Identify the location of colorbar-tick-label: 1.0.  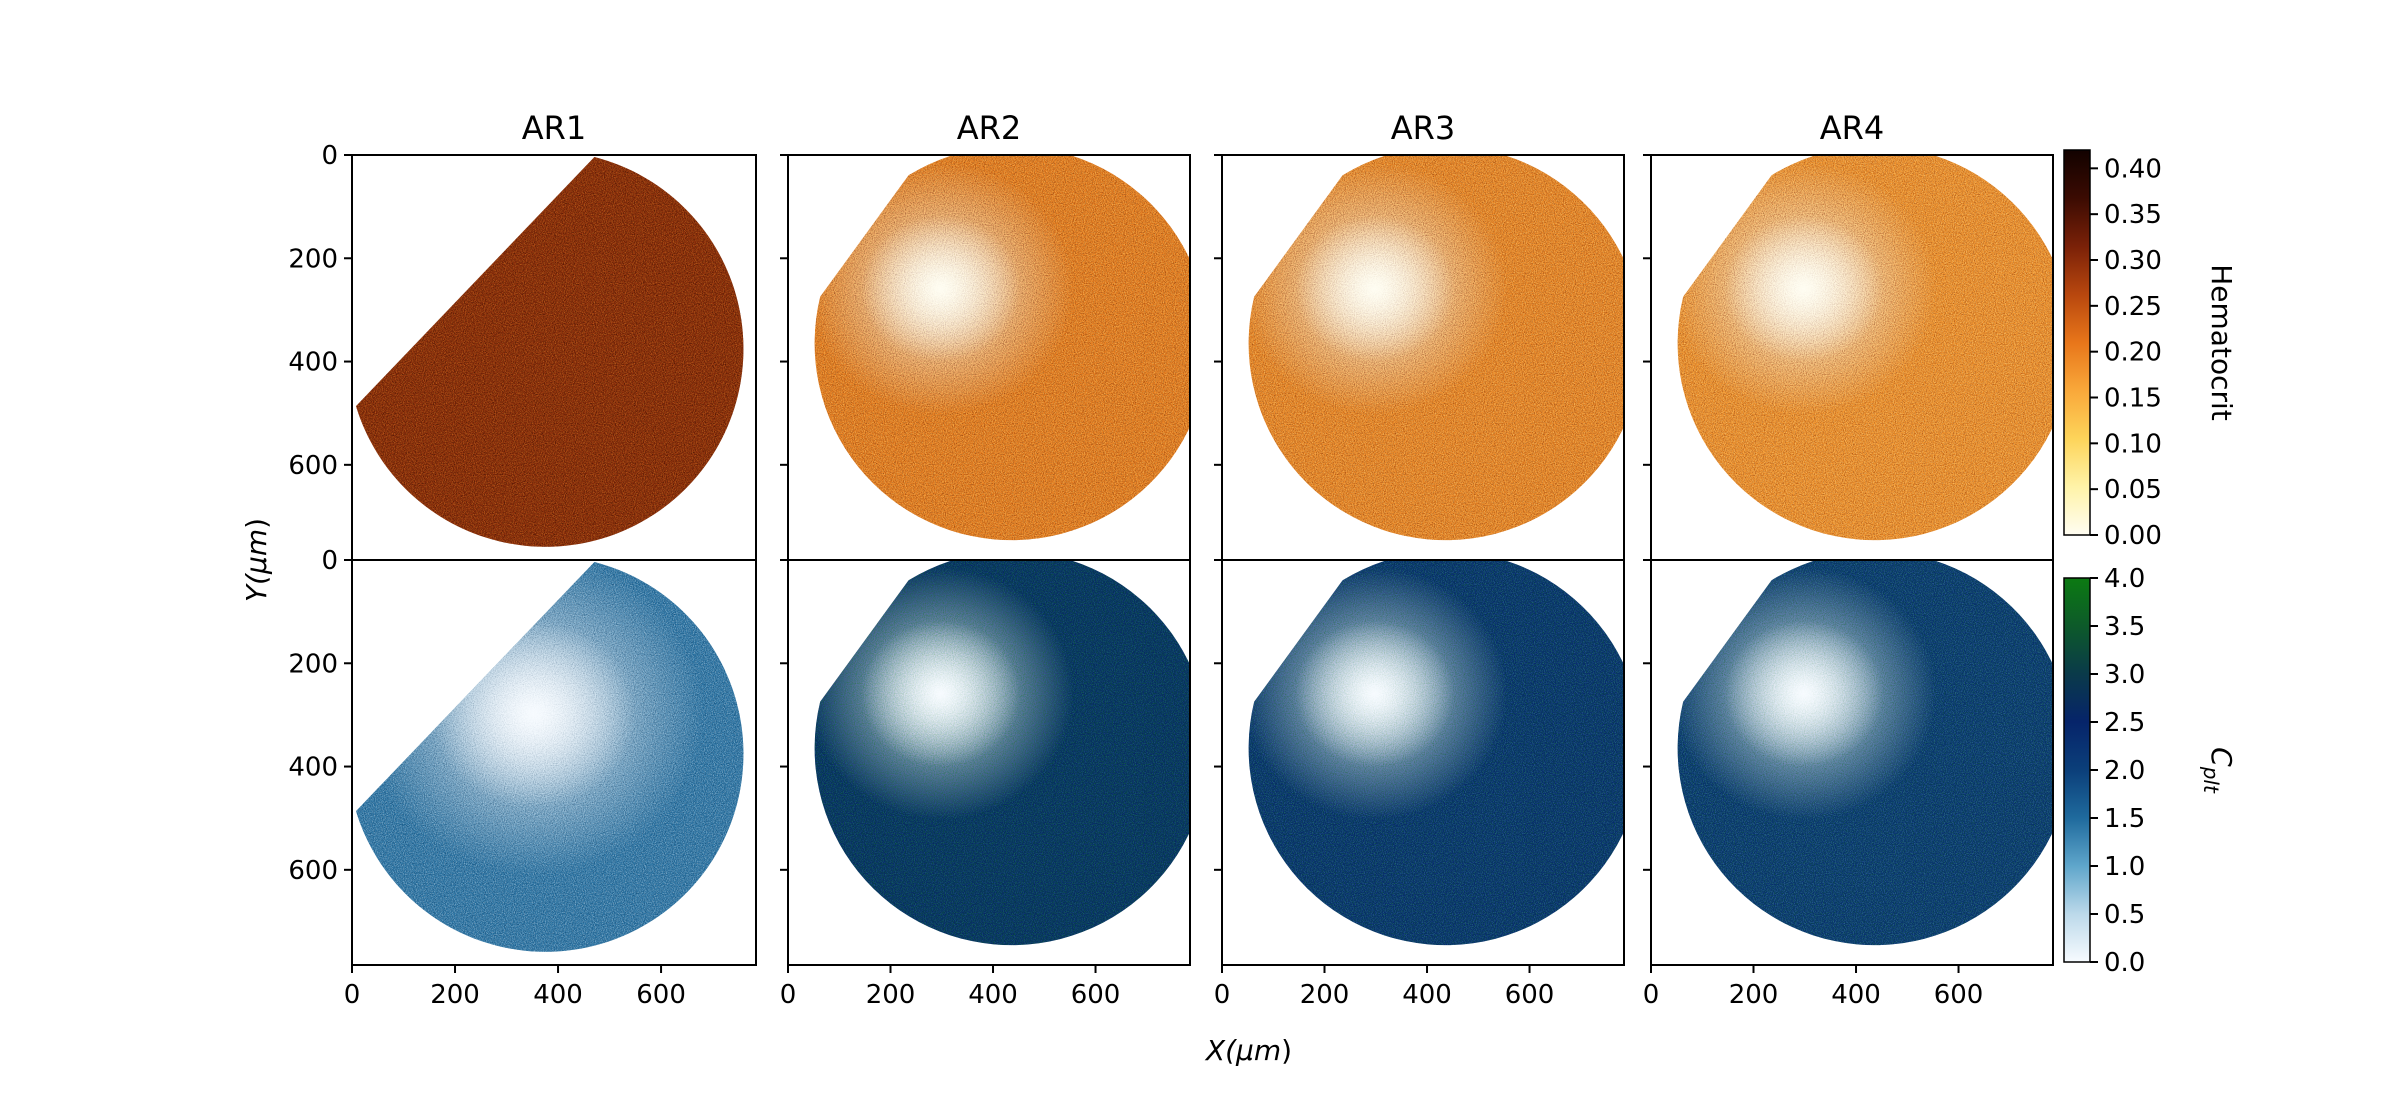
(2124, 867).